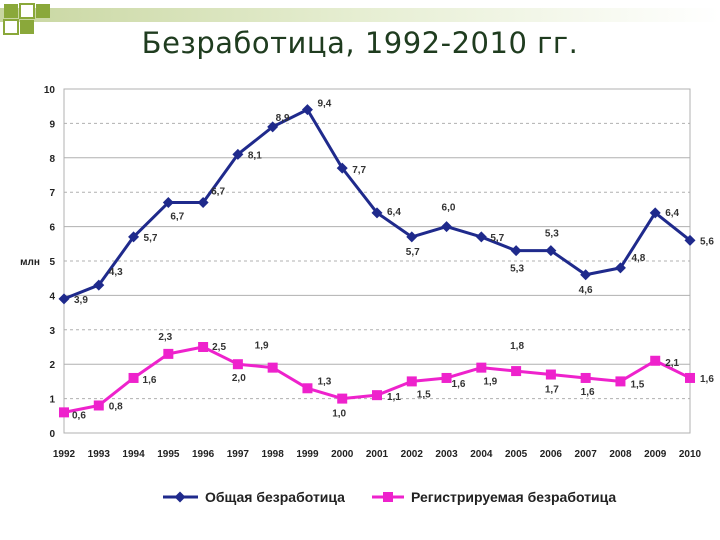  Describe the element at coordinates (52, 296) in the screenshot. I see `y-tick-label: 4` at that location.